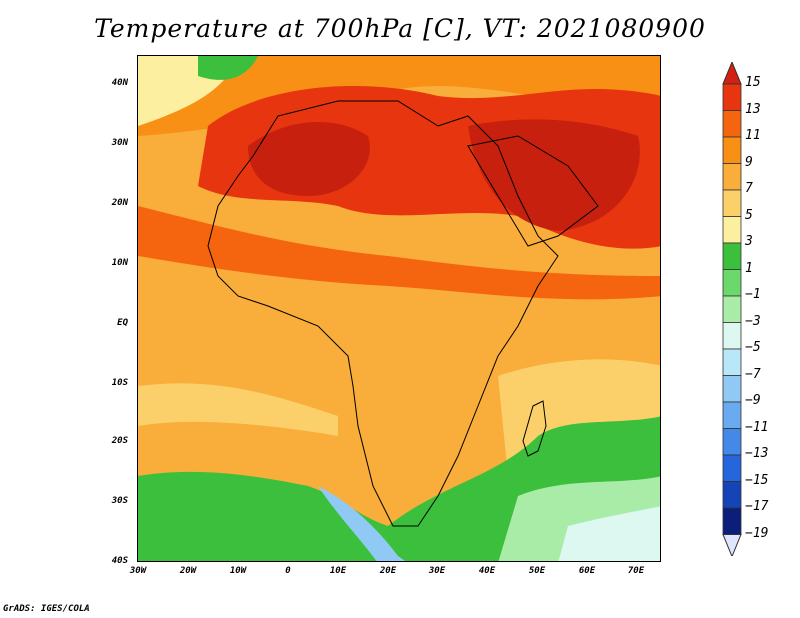 The width and height of the screenshot is (800, 618). Describe the element at coordinates (753, 109) in the screenshot. I see `colorbar-label: 13` at that location.